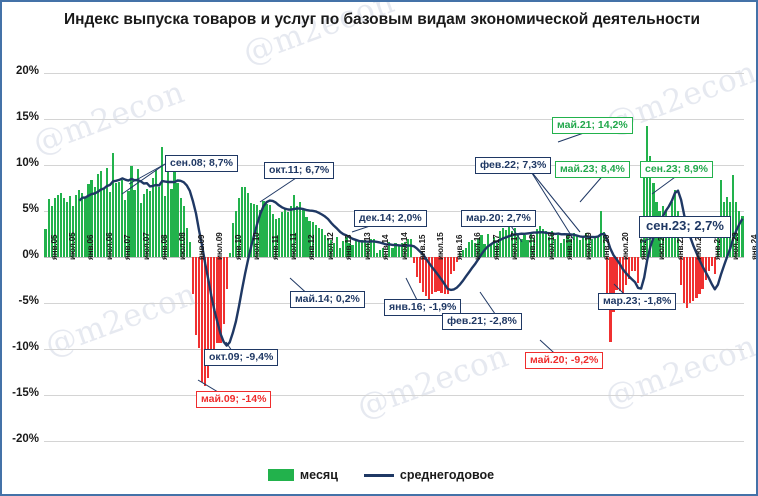  What do you see at coordinates (440, 246) in the screenshot?
I see `x-axis-tick: июл.15` at bounding box center [440, 246].